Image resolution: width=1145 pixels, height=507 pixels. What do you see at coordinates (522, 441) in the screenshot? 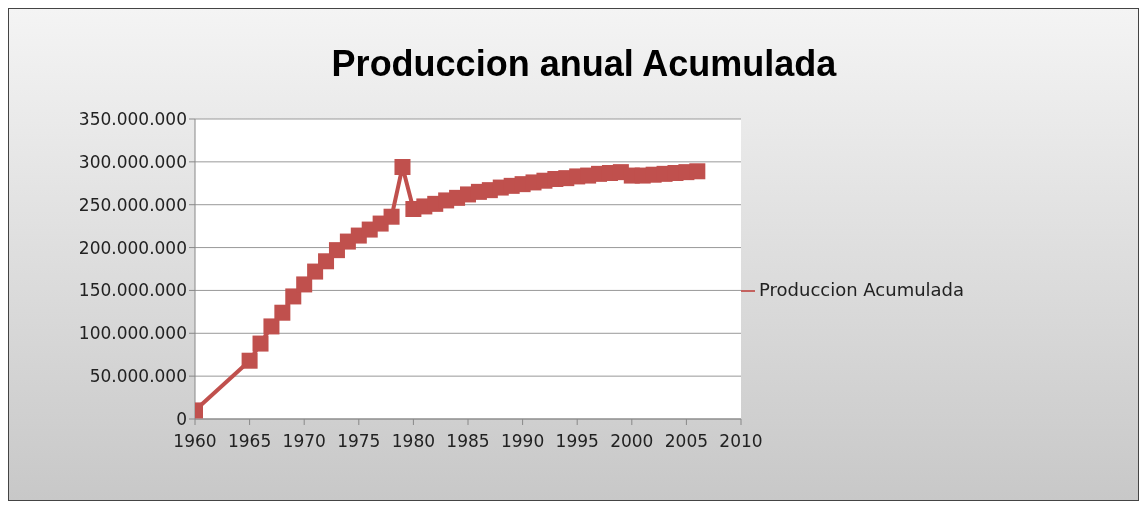
I see `x-tick-label: 1990` at bounding box center [522, 441].